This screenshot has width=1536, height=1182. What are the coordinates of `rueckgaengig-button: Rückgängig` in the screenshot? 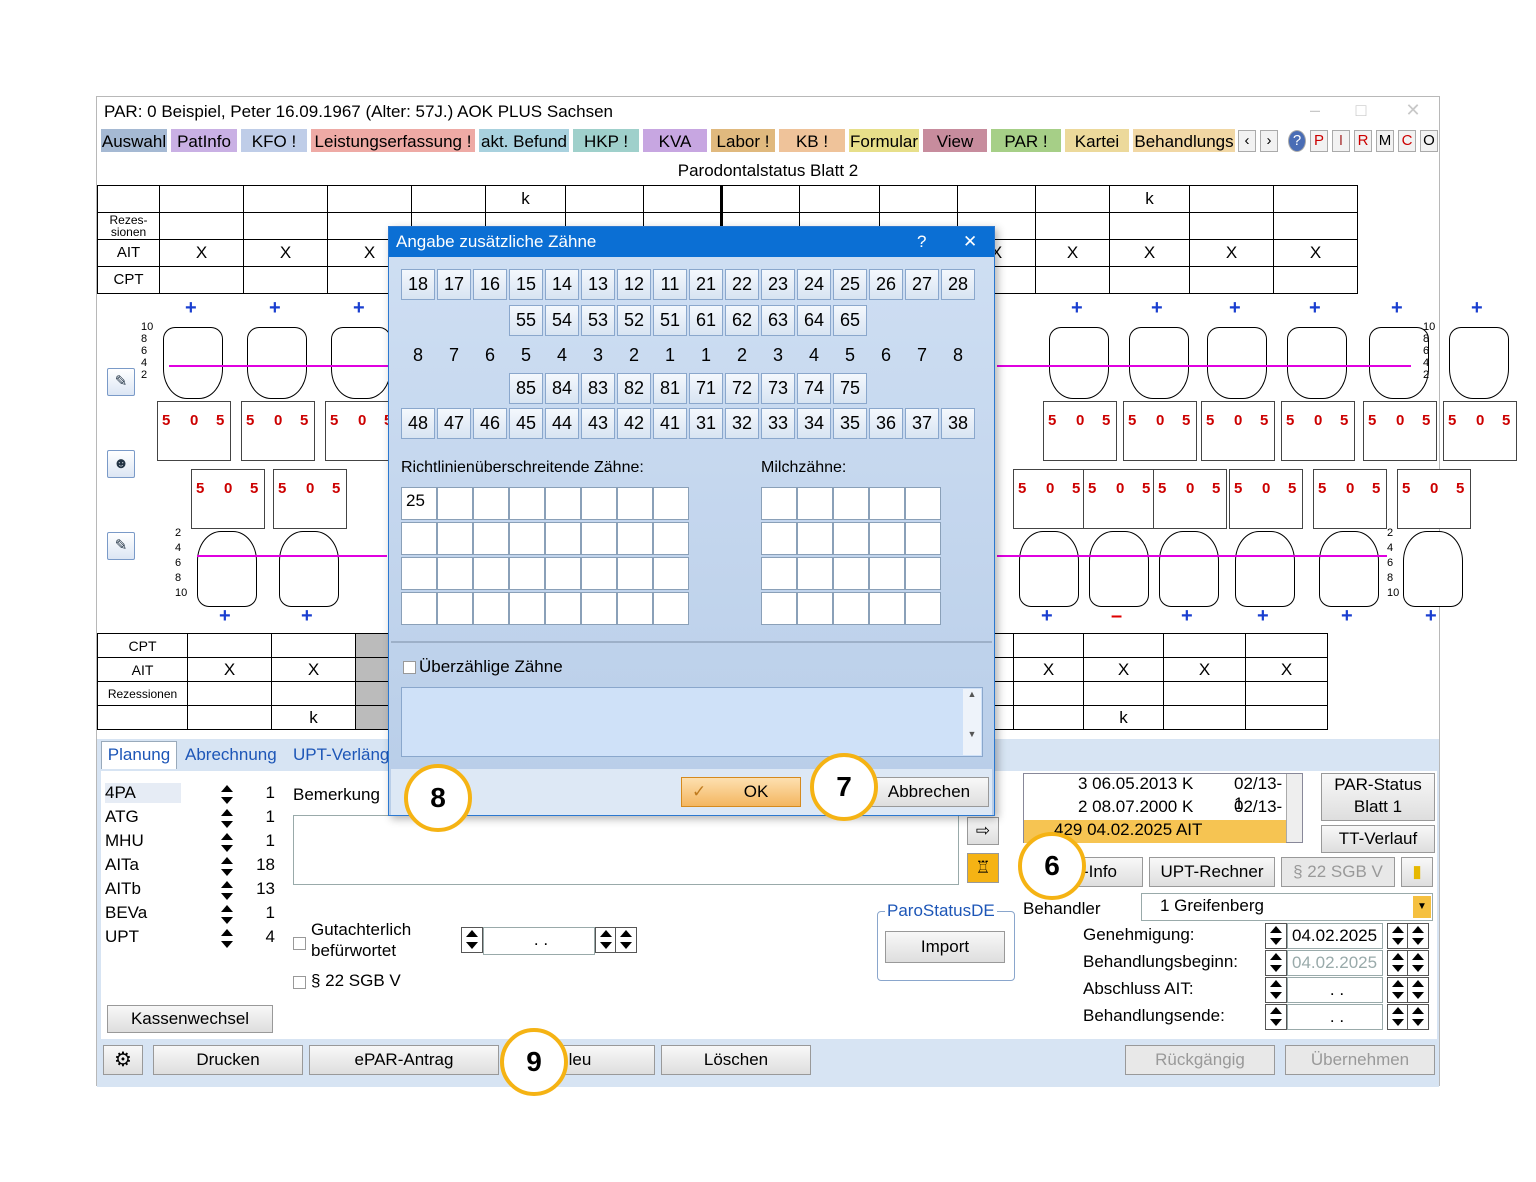 It's located at (1200, 1060).